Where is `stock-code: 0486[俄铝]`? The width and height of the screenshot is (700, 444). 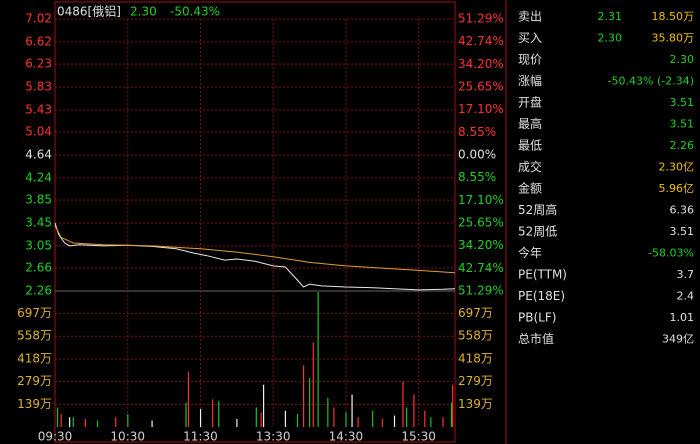
stock-code: 0486[俄铝] is located at coordinates (89, 11).